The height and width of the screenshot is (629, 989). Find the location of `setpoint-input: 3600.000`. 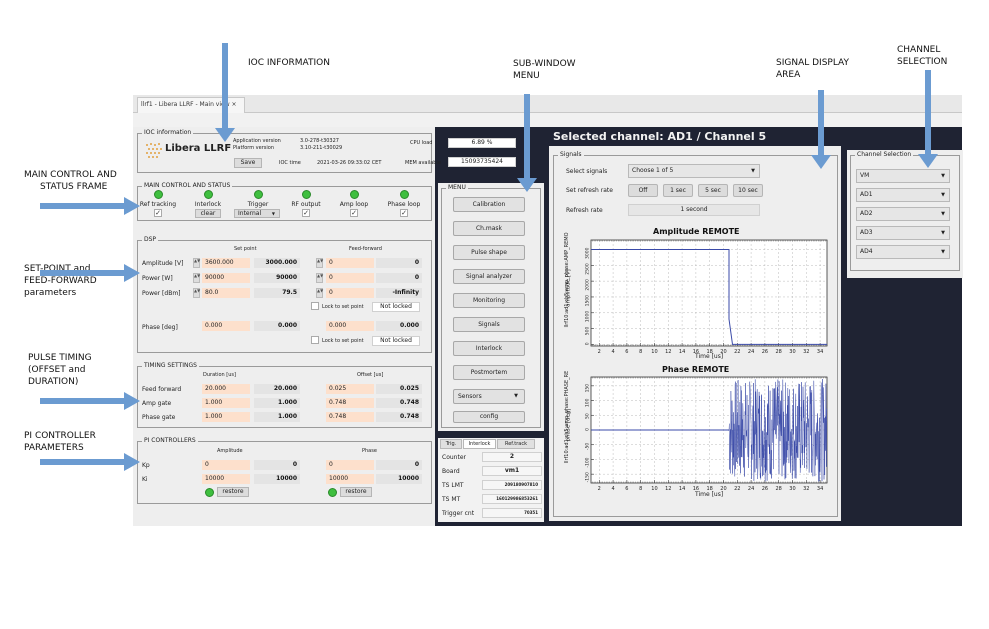

setpoint-input: 3600.000 is located at coordinates (226, 263).